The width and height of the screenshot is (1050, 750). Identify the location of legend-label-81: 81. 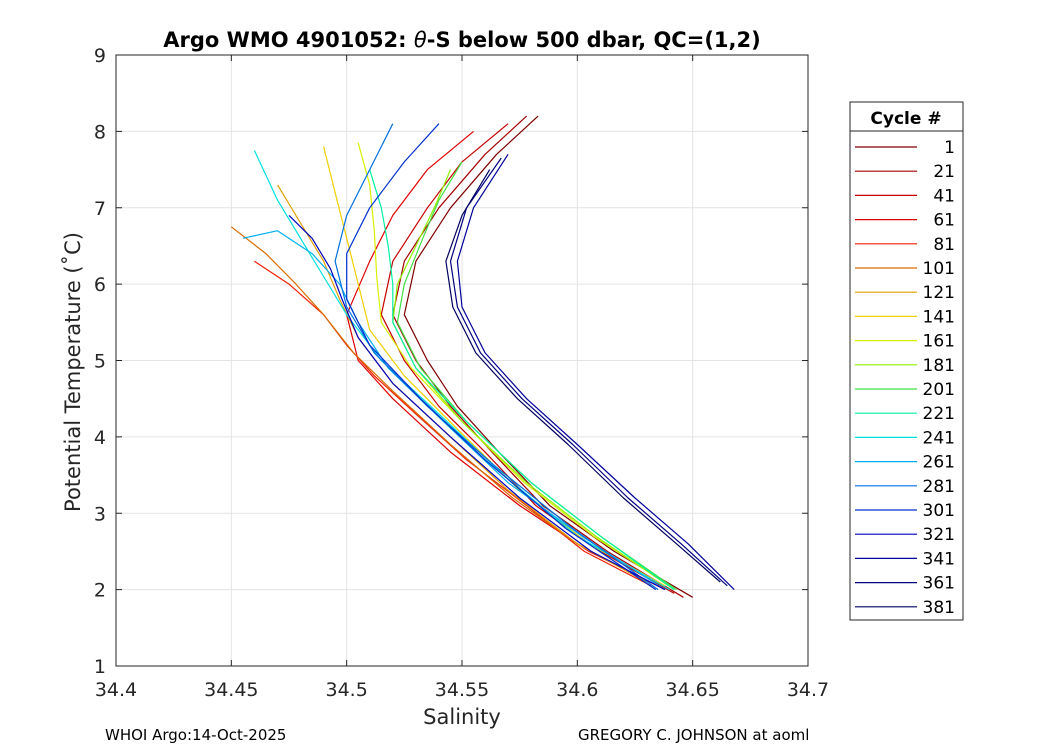
(944, 245).